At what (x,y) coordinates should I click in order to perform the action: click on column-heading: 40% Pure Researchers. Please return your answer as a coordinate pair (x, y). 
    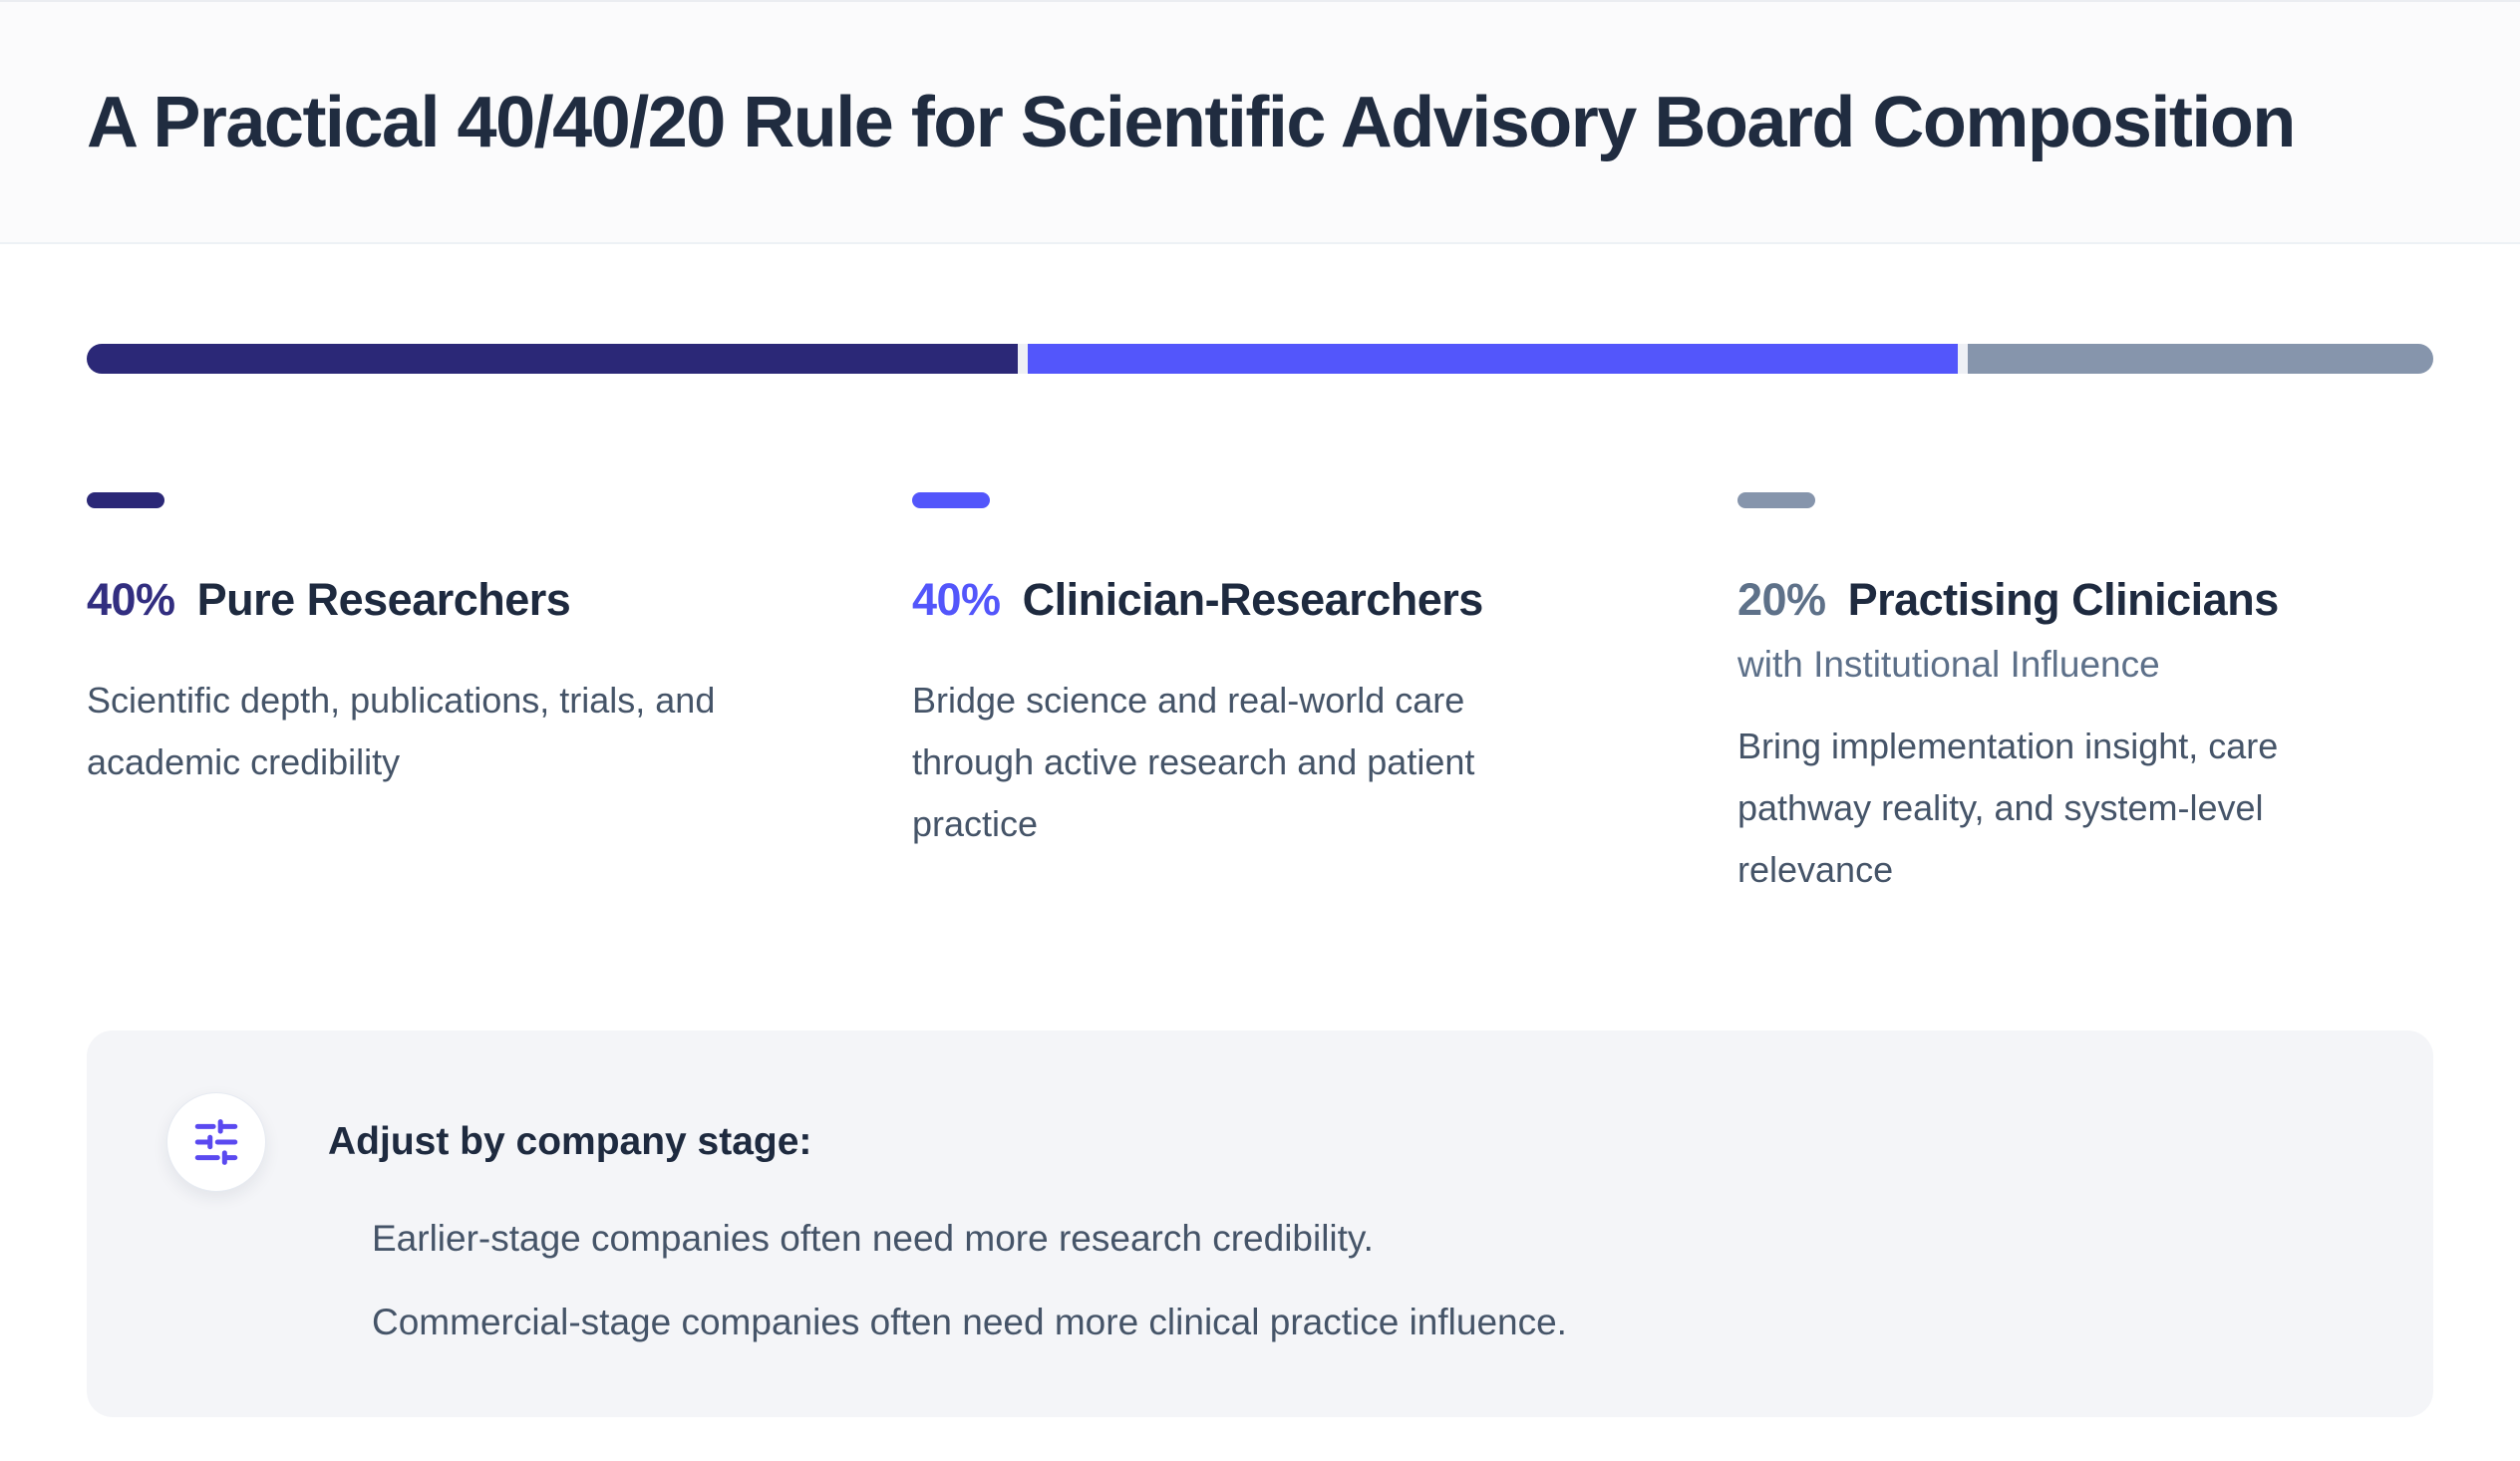
    Looking at the image, I should click on (435, 600).